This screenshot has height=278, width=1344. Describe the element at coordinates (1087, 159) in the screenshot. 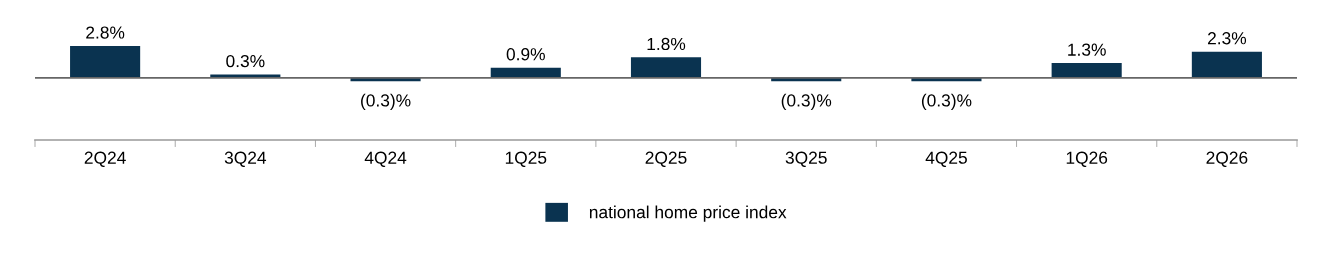

I see `x-tick-label: 1Q26` at that location.